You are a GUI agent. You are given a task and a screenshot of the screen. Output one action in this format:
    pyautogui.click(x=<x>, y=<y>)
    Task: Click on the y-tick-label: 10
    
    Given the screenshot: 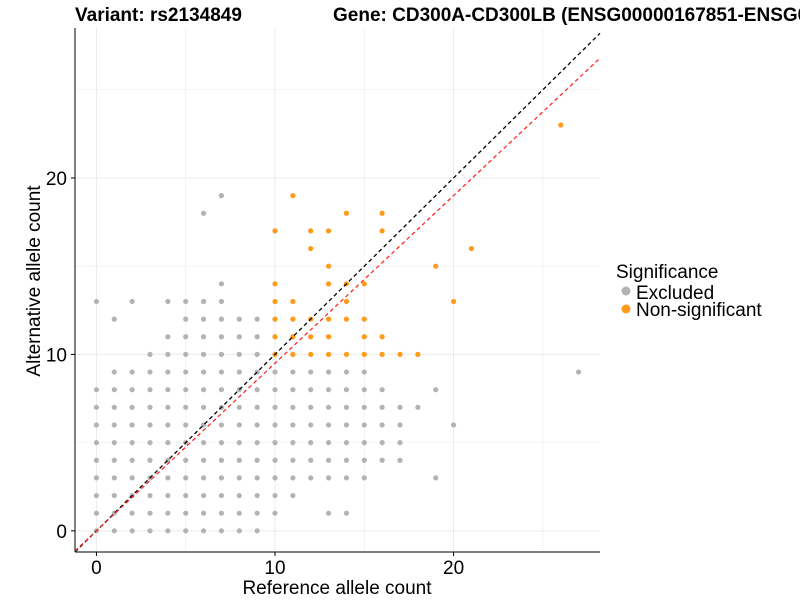 What is the action you would take?
    pyautogui.click(x=56, y=355)
    